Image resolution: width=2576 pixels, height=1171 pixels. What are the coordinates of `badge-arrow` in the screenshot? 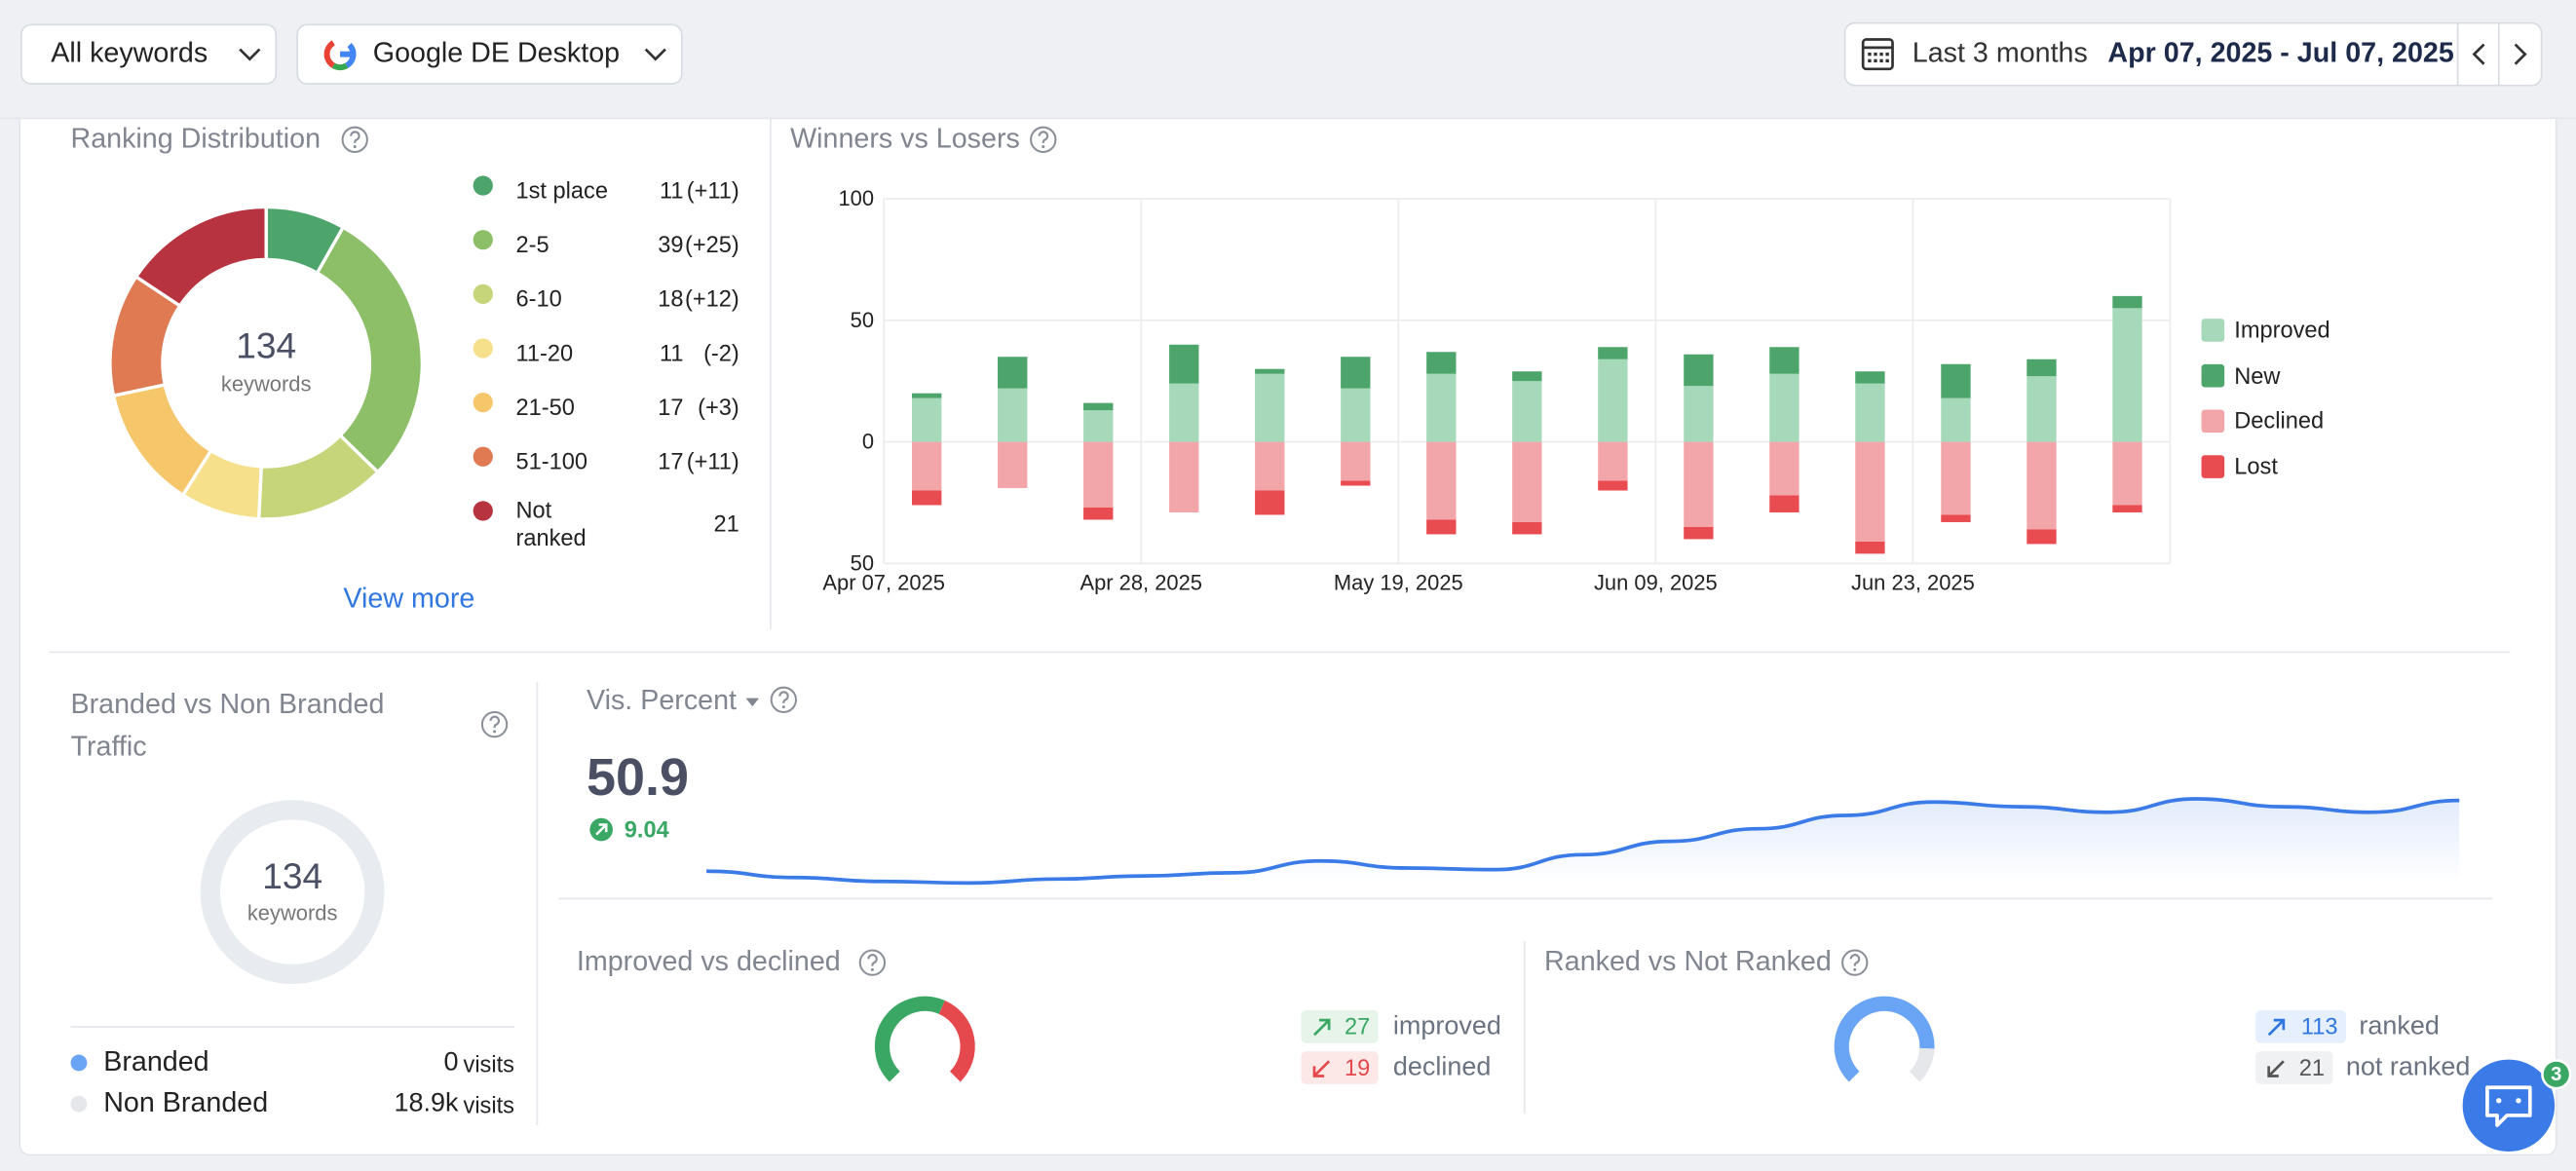 It's located at (2276, 1027).